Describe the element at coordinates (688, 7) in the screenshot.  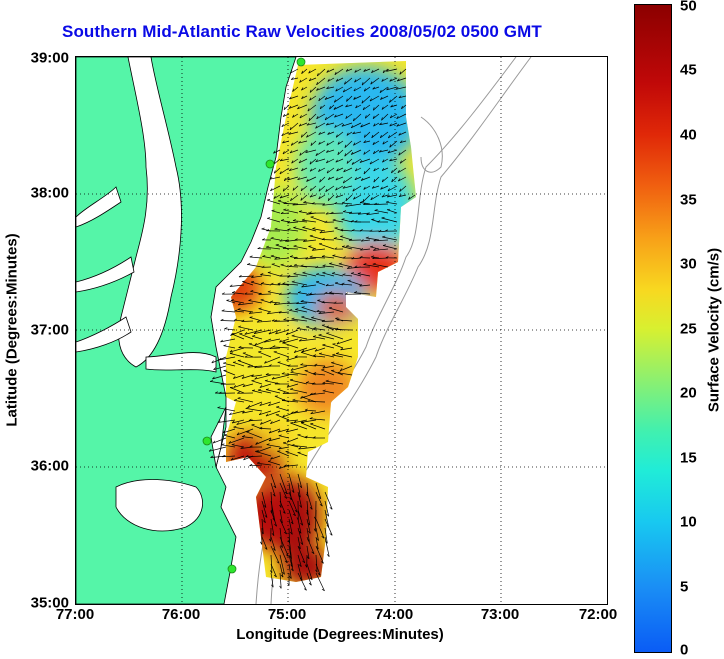
I see `colorbar-tick: 50` at that location.